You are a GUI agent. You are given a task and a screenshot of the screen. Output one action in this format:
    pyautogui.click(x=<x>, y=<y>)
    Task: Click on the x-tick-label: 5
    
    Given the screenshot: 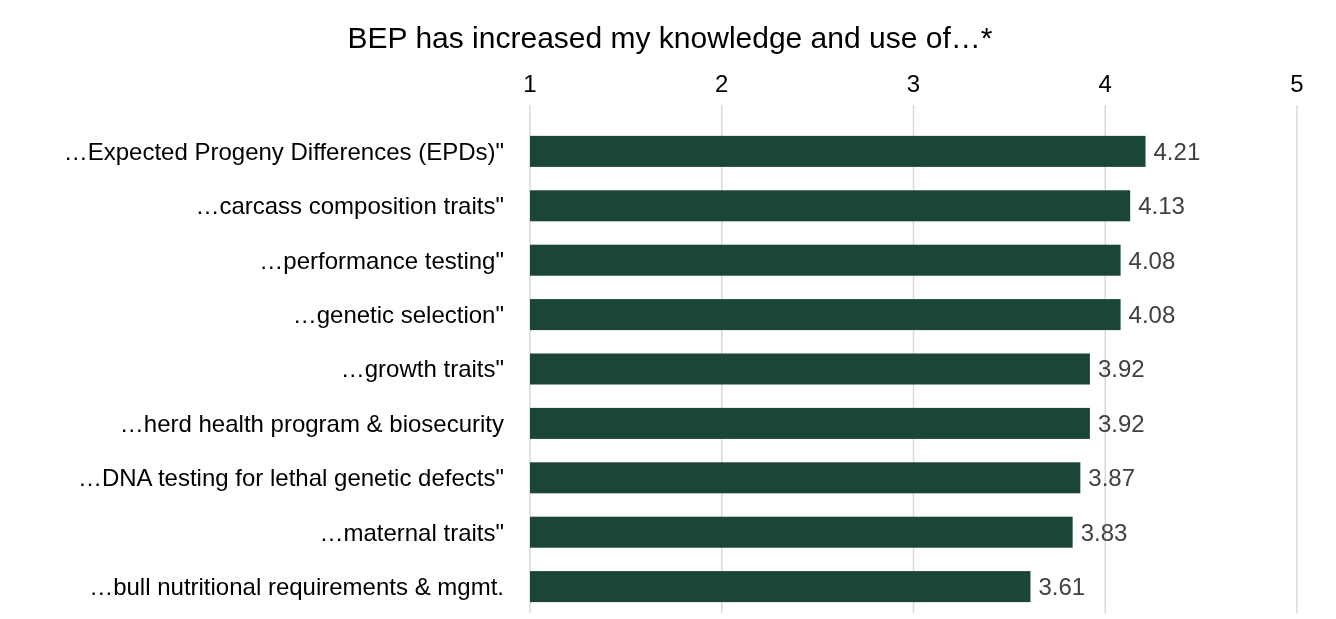 What is the action you would take?
    pyautogui.click(x=1297, y=83)
    